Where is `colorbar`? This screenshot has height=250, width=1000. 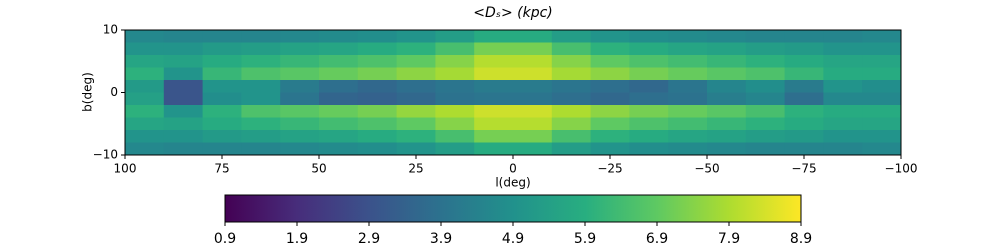 colorbar is located at coordinates (513, 208).